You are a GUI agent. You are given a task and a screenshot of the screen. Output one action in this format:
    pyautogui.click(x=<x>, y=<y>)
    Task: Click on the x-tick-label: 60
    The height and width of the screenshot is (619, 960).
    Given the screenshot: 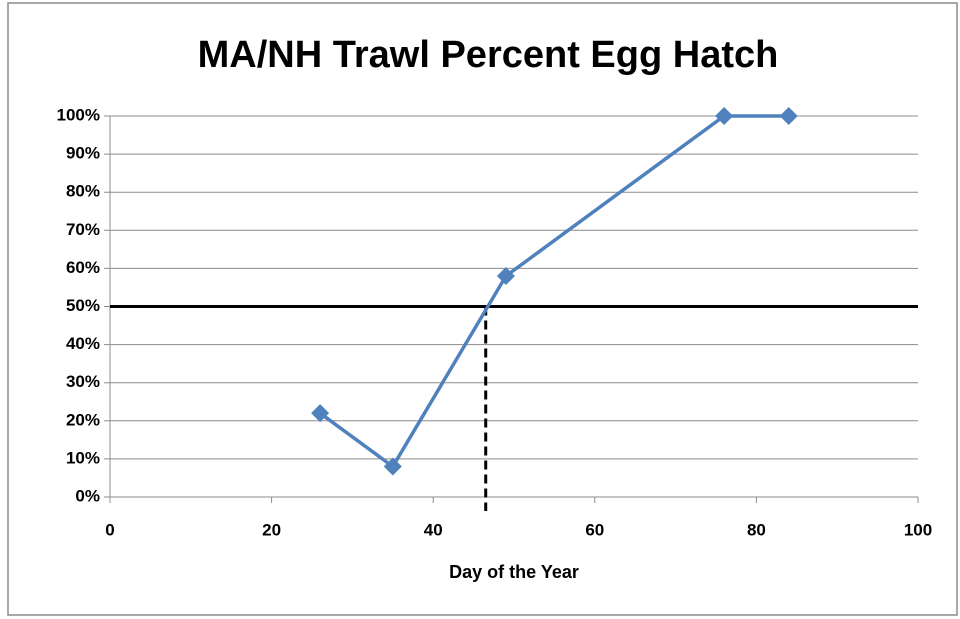 What is the action you would take?
    pyautogui.click(x=594, y=529)
    